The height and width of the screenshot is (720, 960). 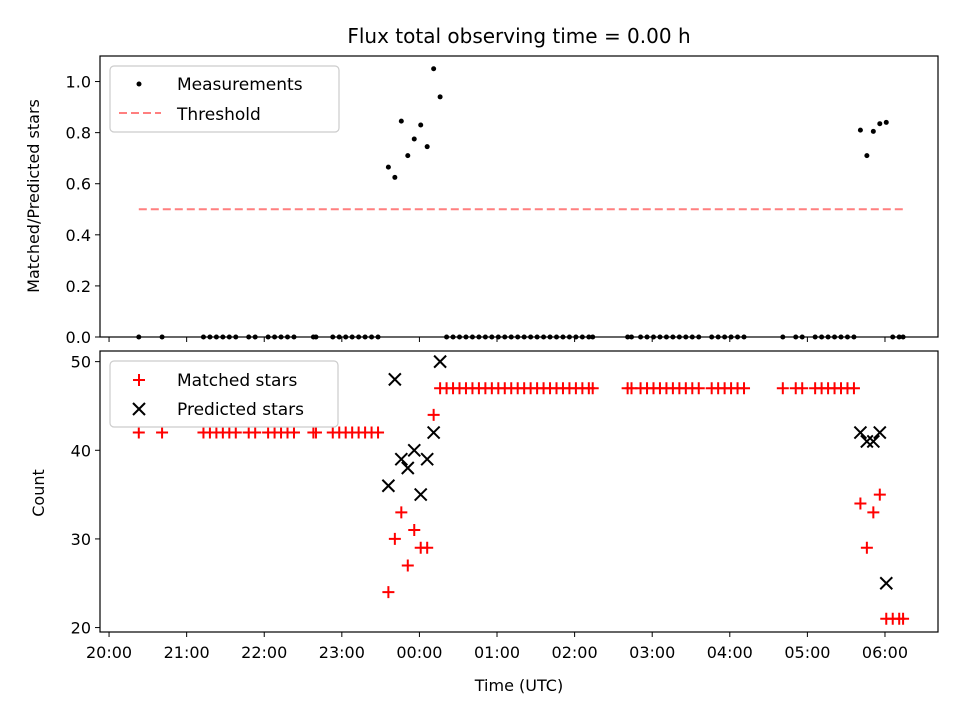 I want to click on y-tick-label: 30, so click(x=81, y=539).